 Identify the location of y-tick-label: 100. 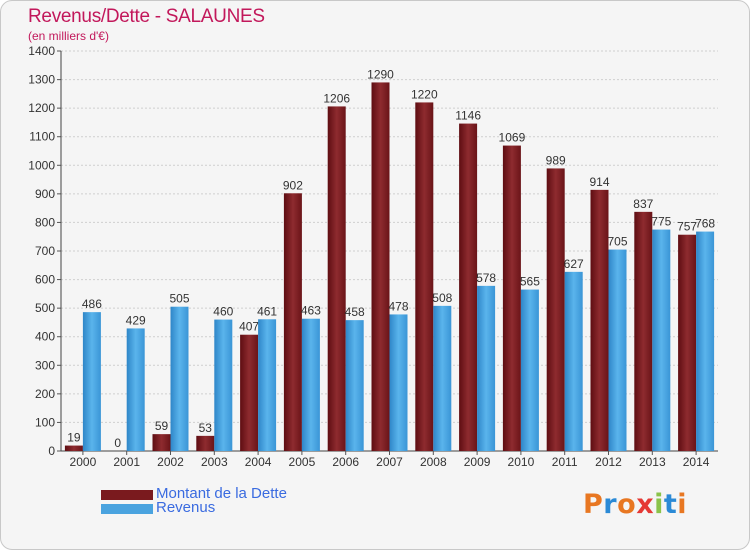
(45, 422).